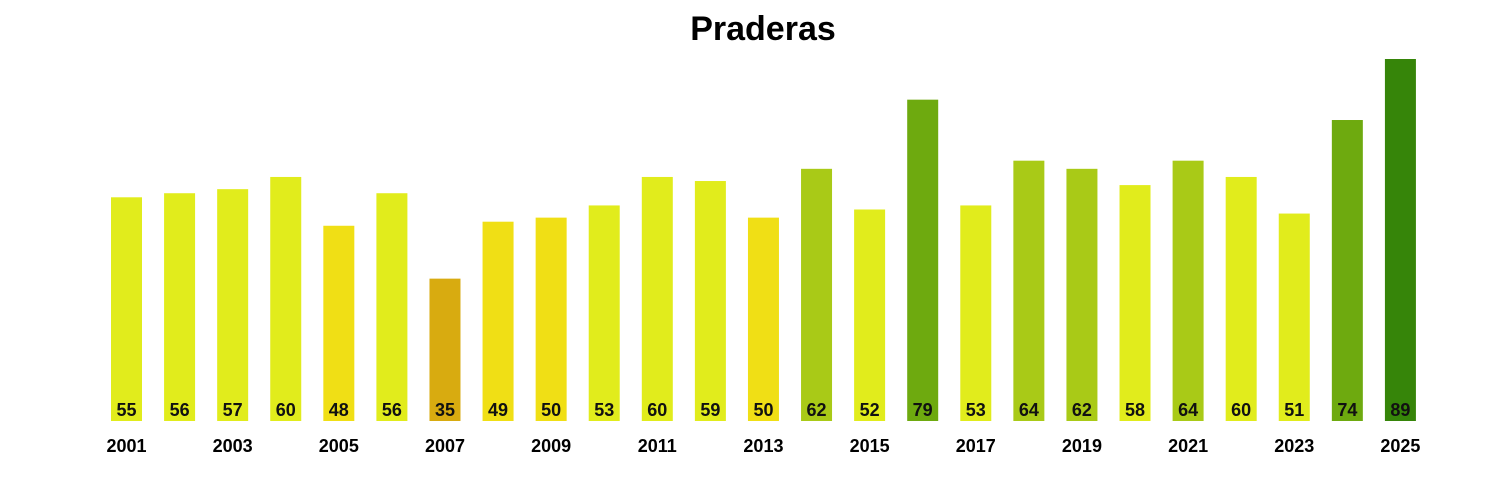 This screenshot has height=500, width=1500. What do you see at coordinates (126, 309) in the screenshot?
I see `bar-2001` at bounding box center [126, 309].